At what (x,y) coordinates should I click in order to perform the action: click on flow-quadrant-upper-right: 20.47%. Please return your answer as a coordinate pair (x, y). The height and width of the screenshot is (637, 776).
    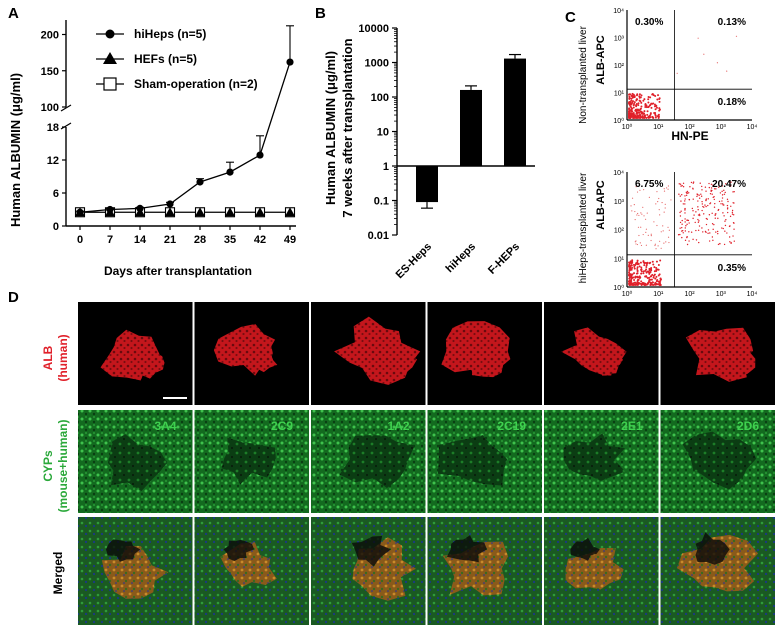
    Looking at the image, I should click on (729, 184).